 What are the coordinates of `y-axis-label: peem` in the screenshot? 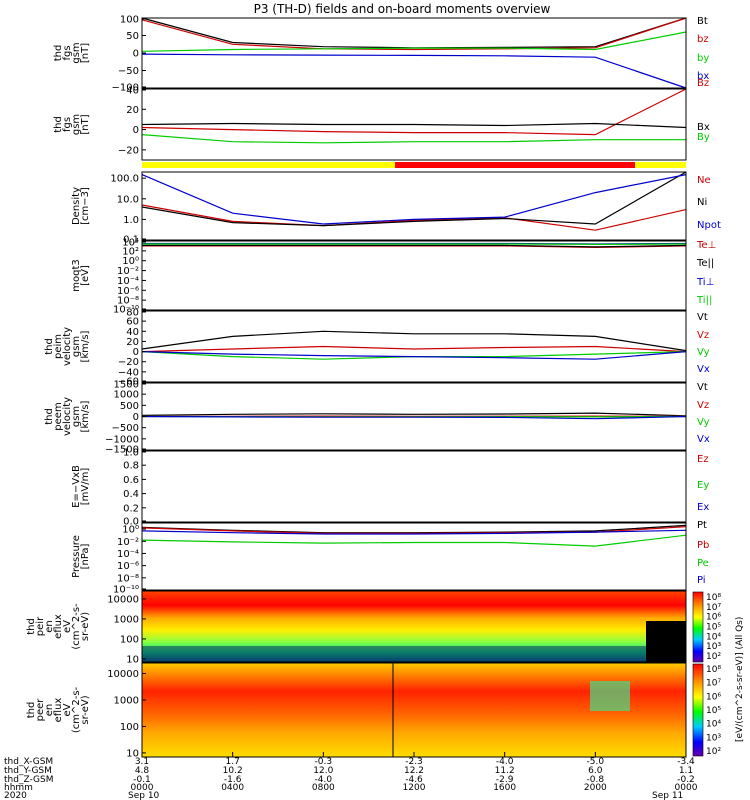 It's located at (58, 416).